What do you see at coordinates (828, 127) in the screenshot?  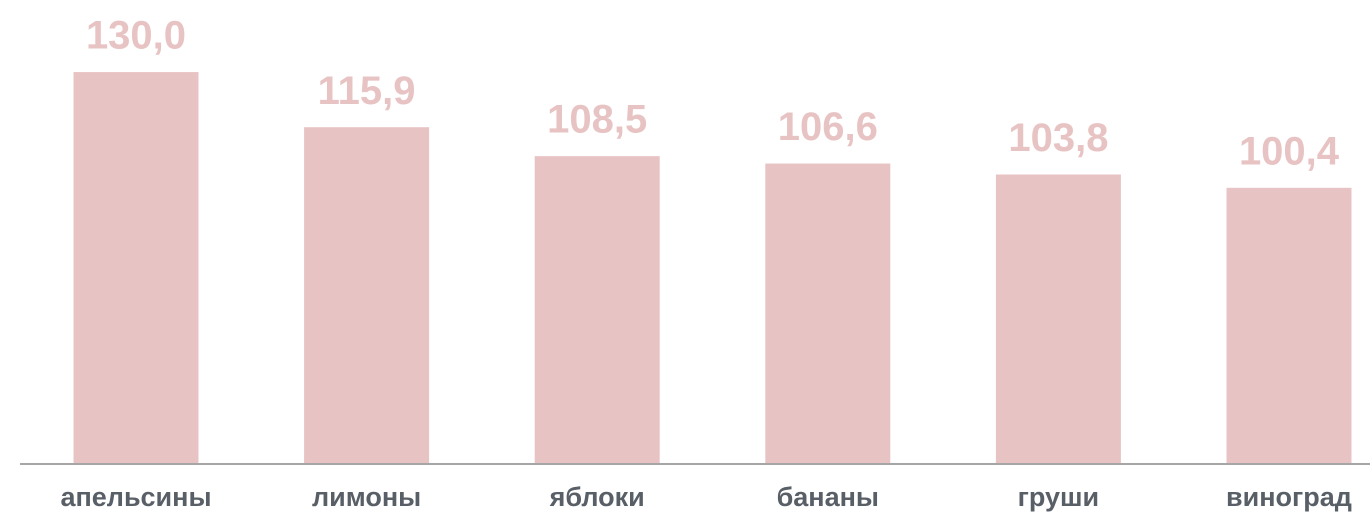 I see `value-label: 106,6` at bounding box center [828, 127].